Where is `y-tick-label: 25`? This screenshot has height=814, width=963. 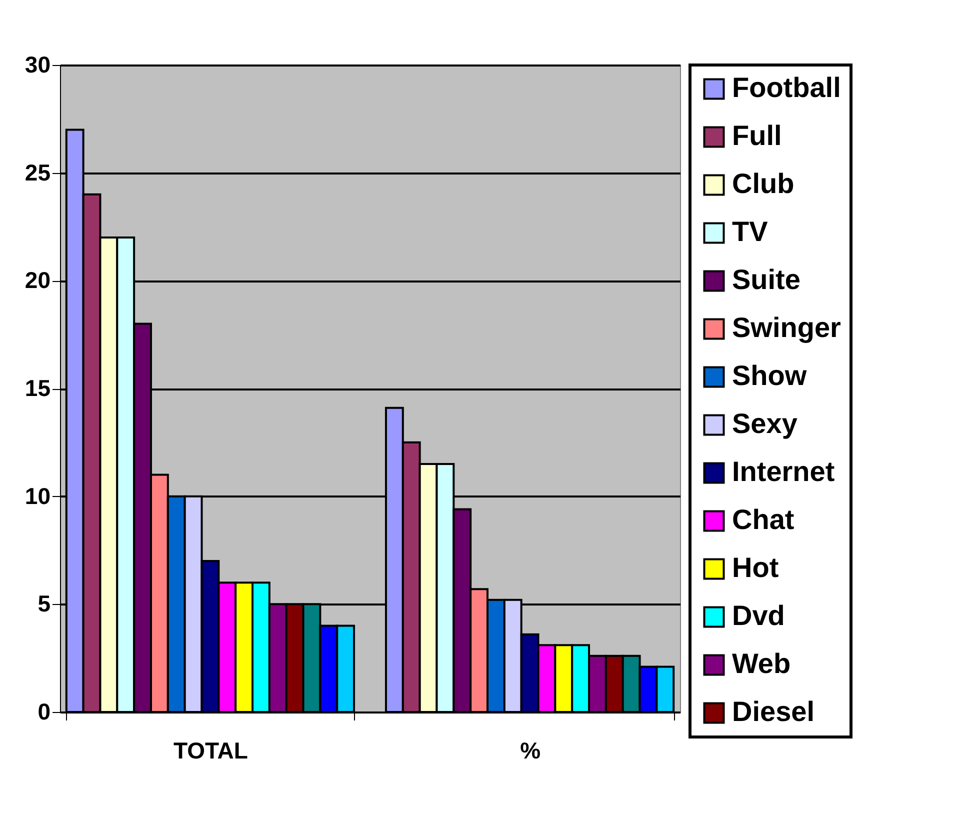
y-tick-label: 25 is located at coordinates (37, 172).